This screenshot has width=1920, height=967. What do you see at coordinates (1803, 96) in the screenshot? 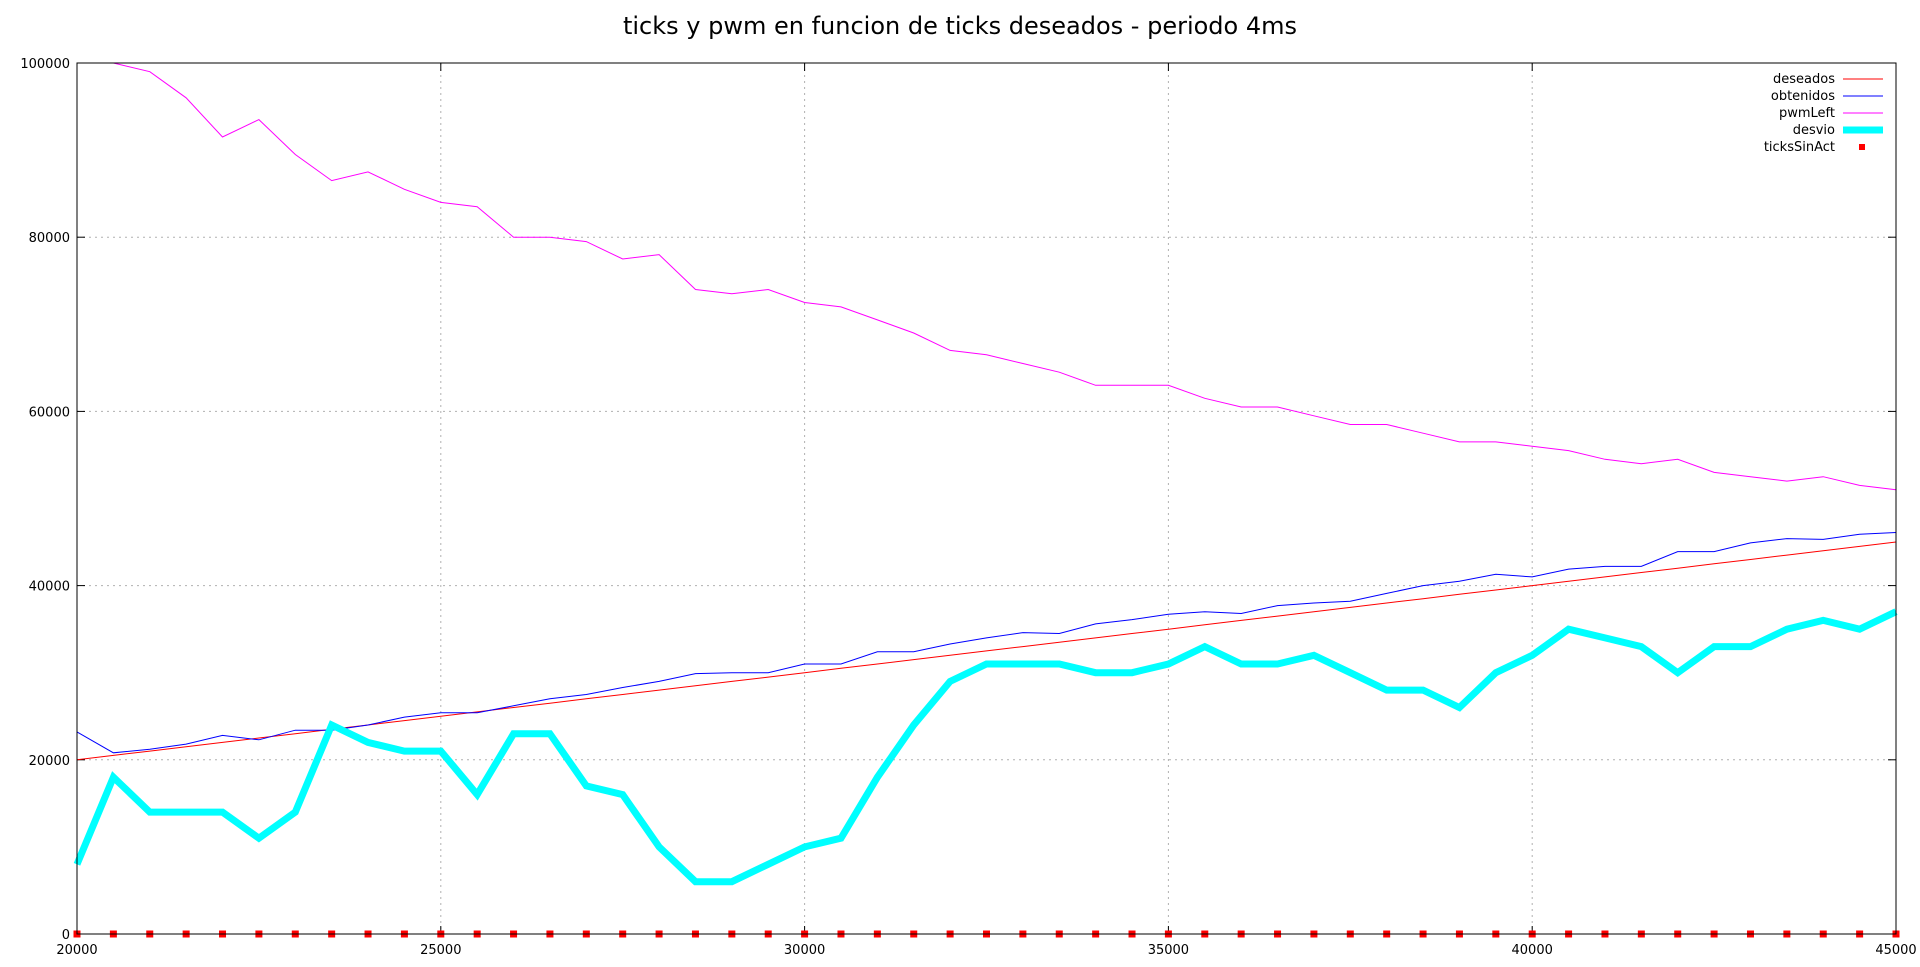
I see `legend-label-obtenidos: obtenidos` at bounding box center [1803, 96].